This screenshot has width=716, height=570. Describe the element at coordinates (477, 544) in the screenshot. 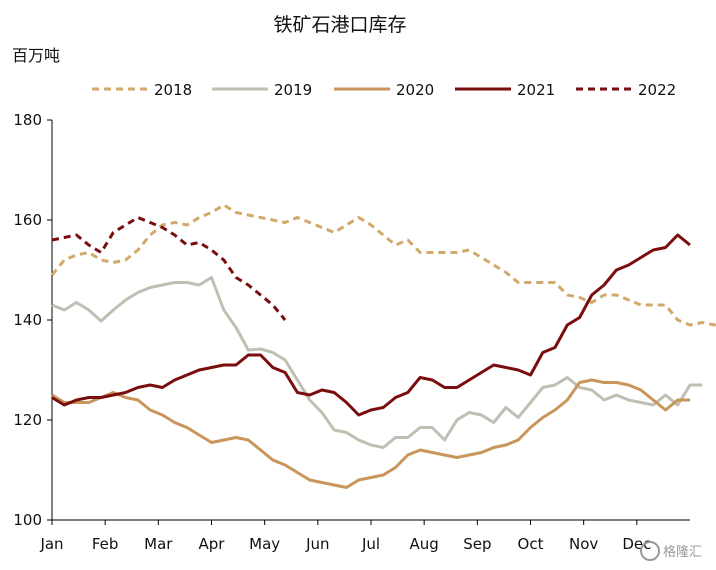

I see `x-tick-label: Sep` at that location.